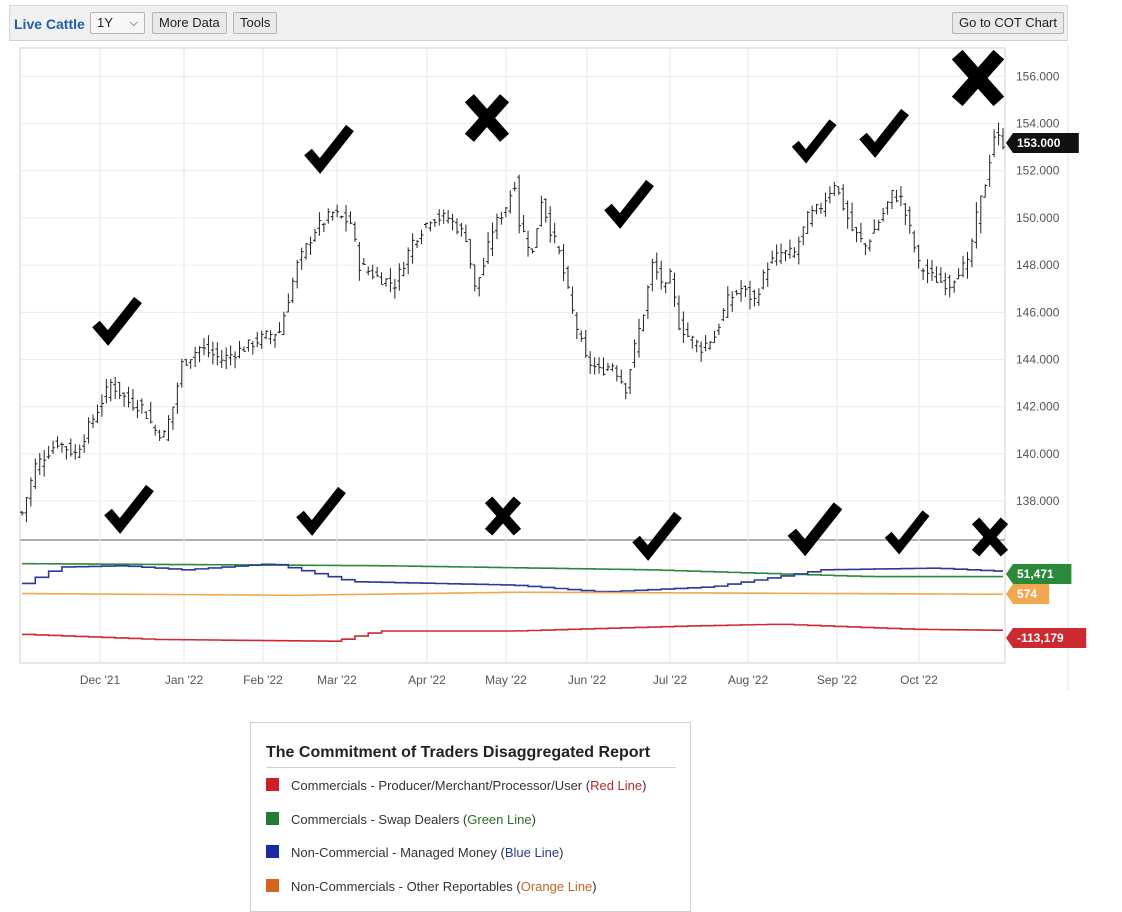 This screenshot has height=912, width=1122. Describe the element at coordinates (587, 680) in the screenshot. I see `x-tick-label: Jun '22` at that location.